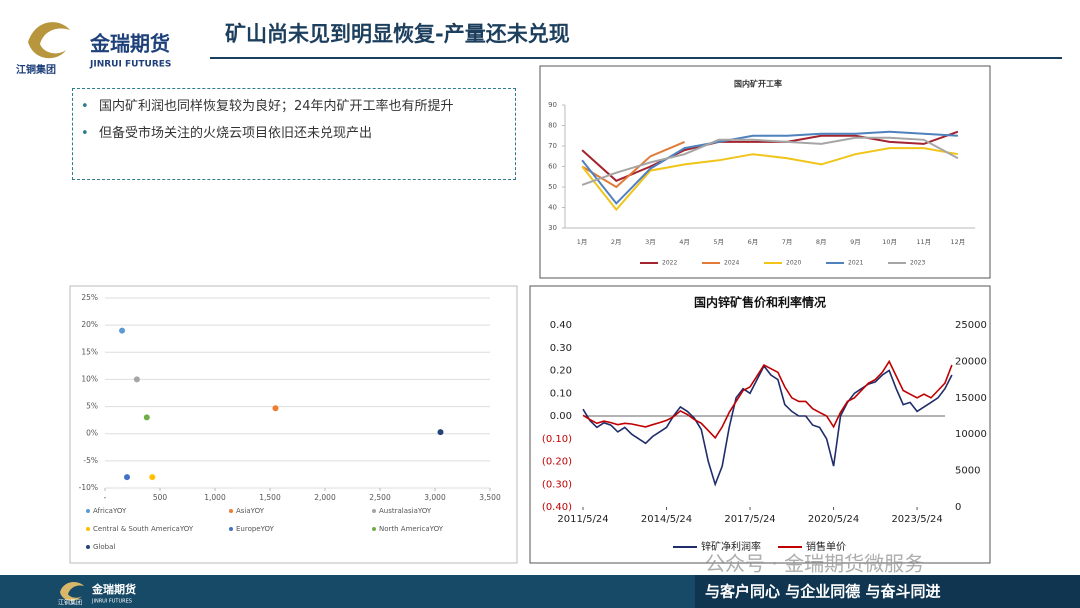 Image resolution: width=1080 pixels, height=608 pixels. Describe the element at coordinates (731, 546) in the screenshot. I see `legend-label: 锌矿净利润率` at that location.